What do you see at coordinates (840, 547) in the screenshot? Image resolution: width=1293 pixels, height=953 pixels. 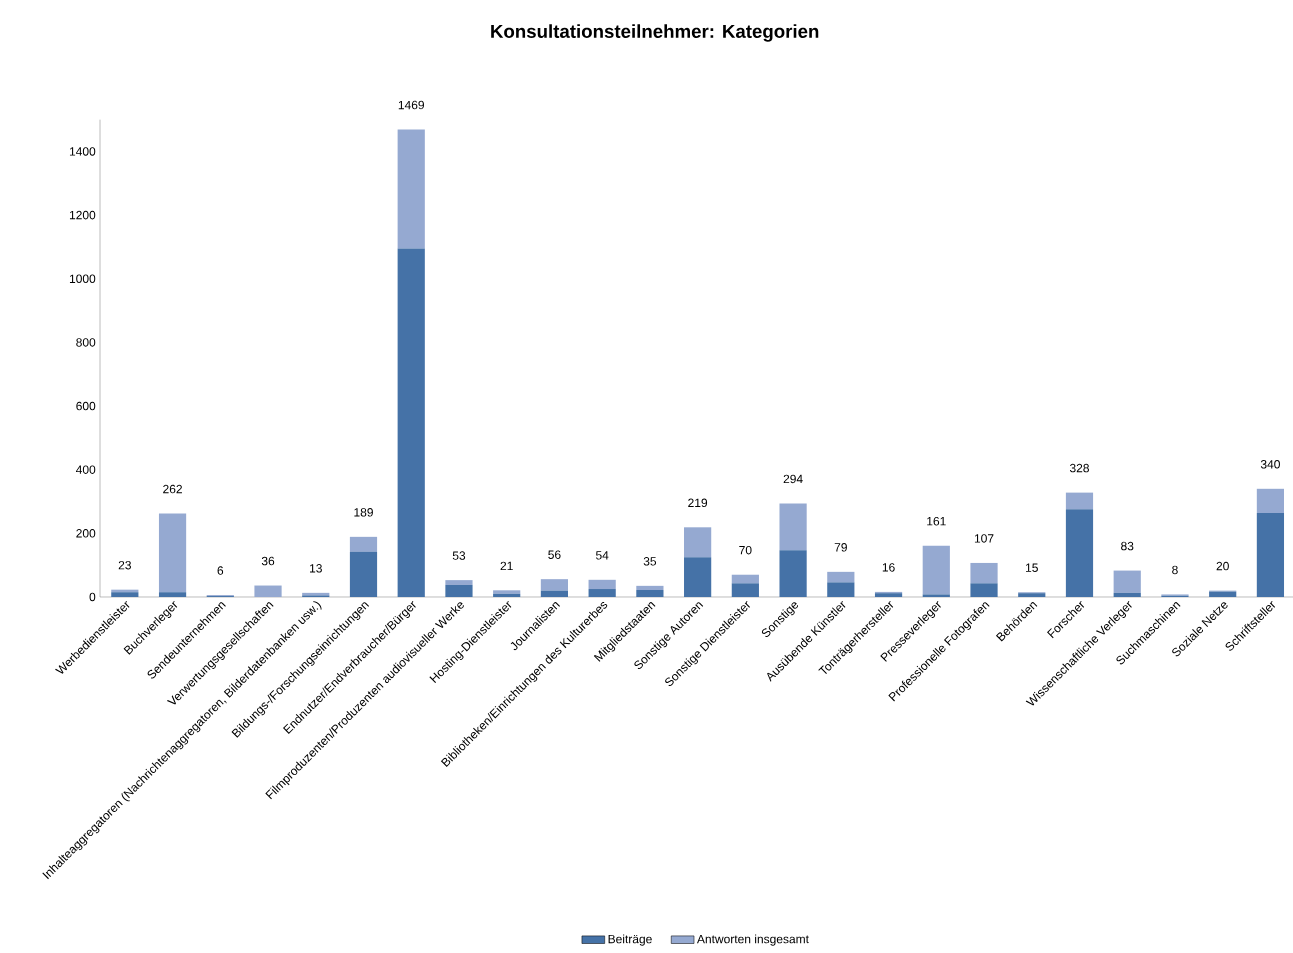 I see `total-label: 79` at bounding box center [840, 547].